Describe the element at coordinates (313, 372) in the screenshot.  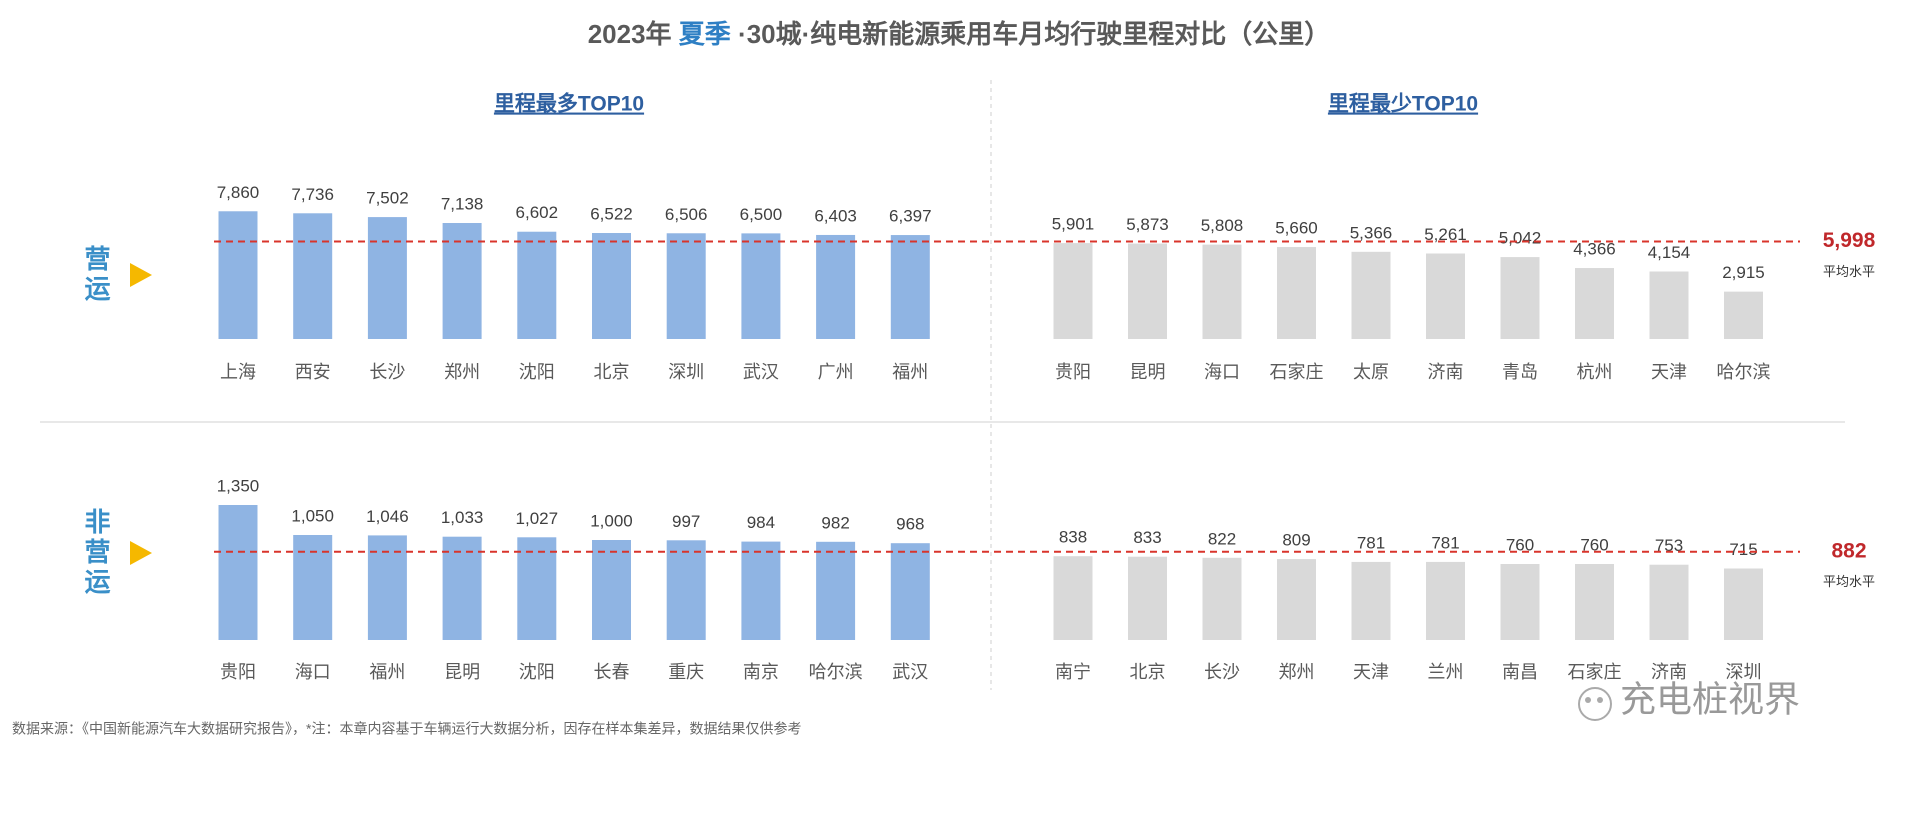
I see `x-tick-label: 西安` at that location.